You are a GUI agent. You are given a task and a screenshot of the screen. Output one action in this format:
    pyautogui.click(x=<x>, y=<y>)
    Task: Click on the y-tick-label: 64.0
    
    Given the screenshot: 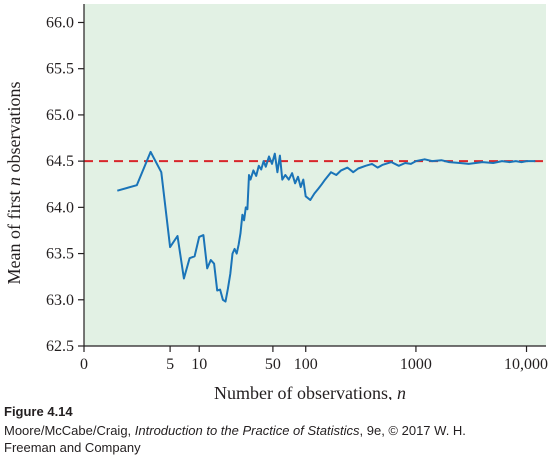 What is the action you would take?
    pyautogui.click(x=60, y=207)
    